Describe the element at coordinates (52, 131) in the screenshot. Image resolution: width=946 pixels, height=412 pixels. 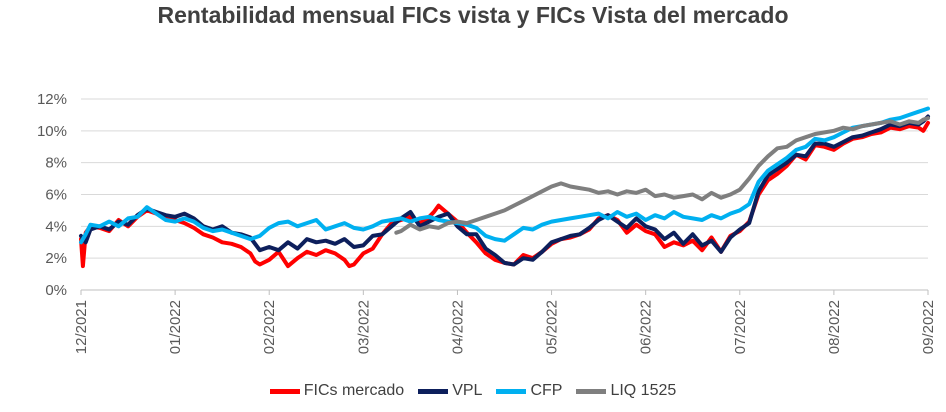
I see `y-tick-label: 10%` at that location.